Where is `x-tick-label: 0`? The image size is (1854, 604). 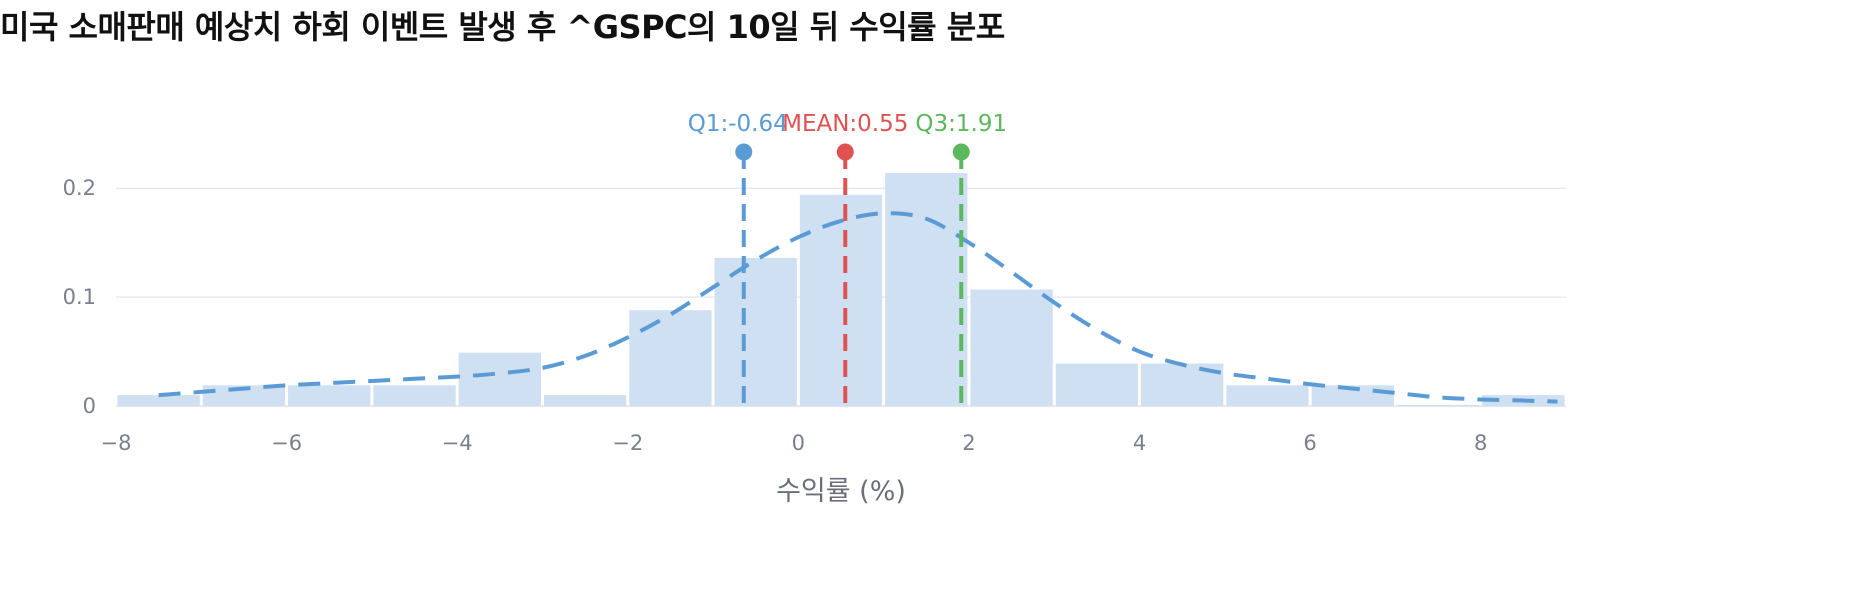
x-tick-label: 0 is located at coordinates (798, 443).